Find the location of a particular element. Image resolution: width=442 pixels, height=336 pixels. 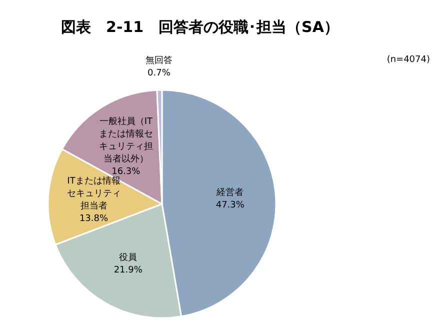

data-label: 21.9% is located at coordinates (128, 271).